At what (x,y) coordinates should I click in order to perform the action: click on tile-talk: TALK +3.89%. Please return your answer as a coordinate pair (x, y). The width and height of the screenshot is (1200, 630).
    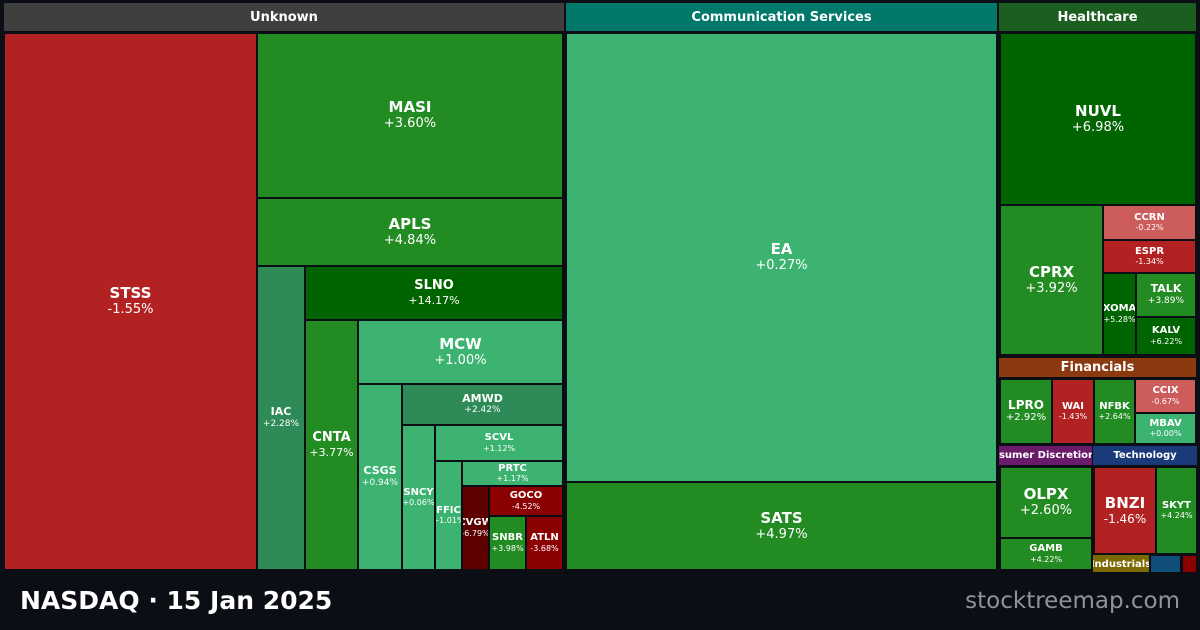
    Looking at the image, I should click on (1166, 295).